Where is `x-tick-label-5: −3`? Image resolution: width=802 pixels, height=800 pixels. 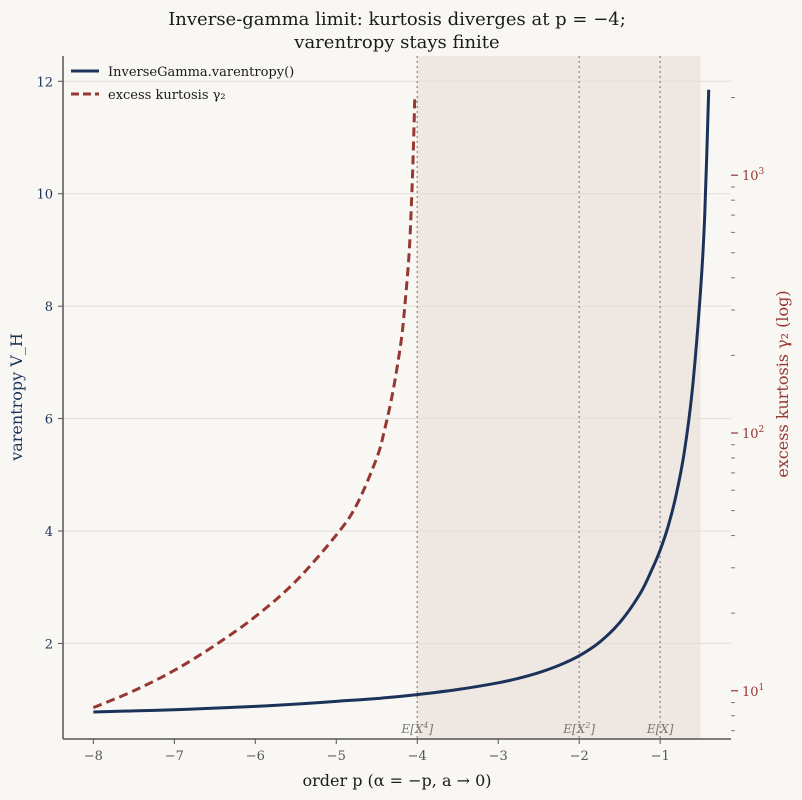 x-tick-label-5: −3 is located at coordinates (498, 756).